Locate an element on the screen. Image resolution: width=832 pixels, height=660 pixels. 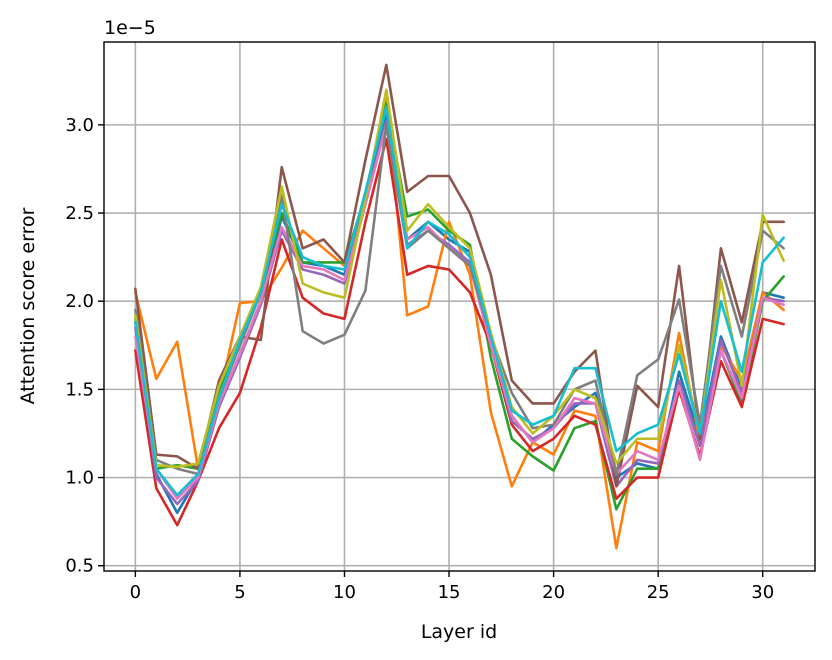
y-offset-label: 1e−5 is located at coordinates (130, 28).